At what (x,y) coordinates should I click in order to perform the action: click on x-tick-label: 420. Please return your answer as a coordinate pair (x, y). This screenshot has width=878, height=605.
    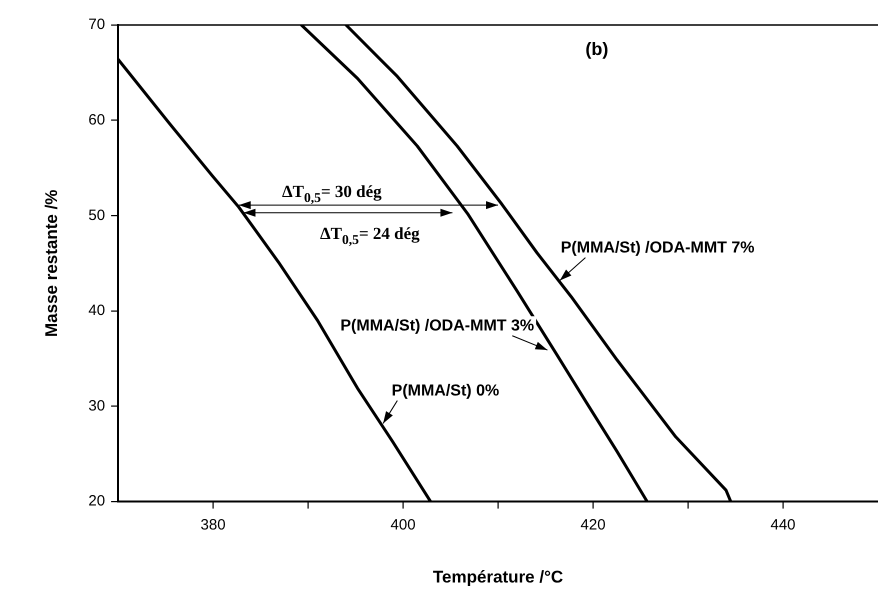
    Looking at the image, I should click on (593, 525).